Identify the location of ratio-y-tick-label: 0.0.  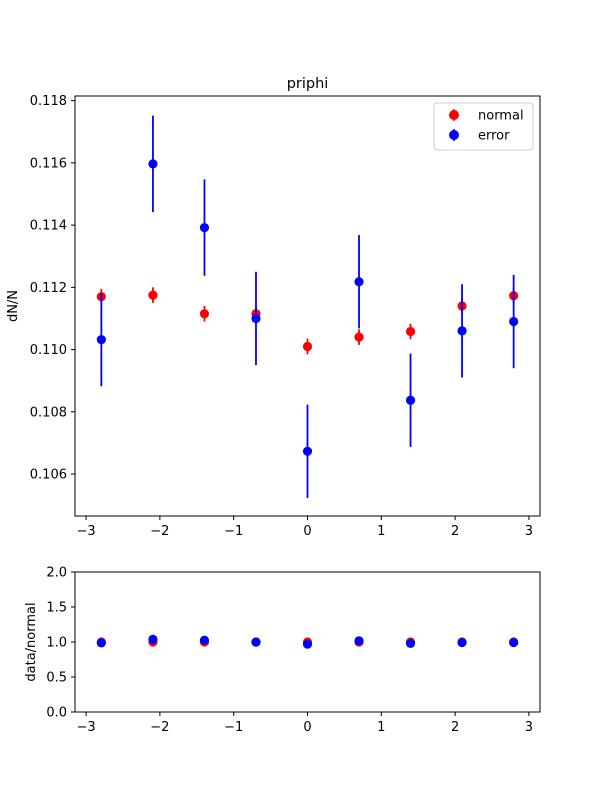
(56, 713).